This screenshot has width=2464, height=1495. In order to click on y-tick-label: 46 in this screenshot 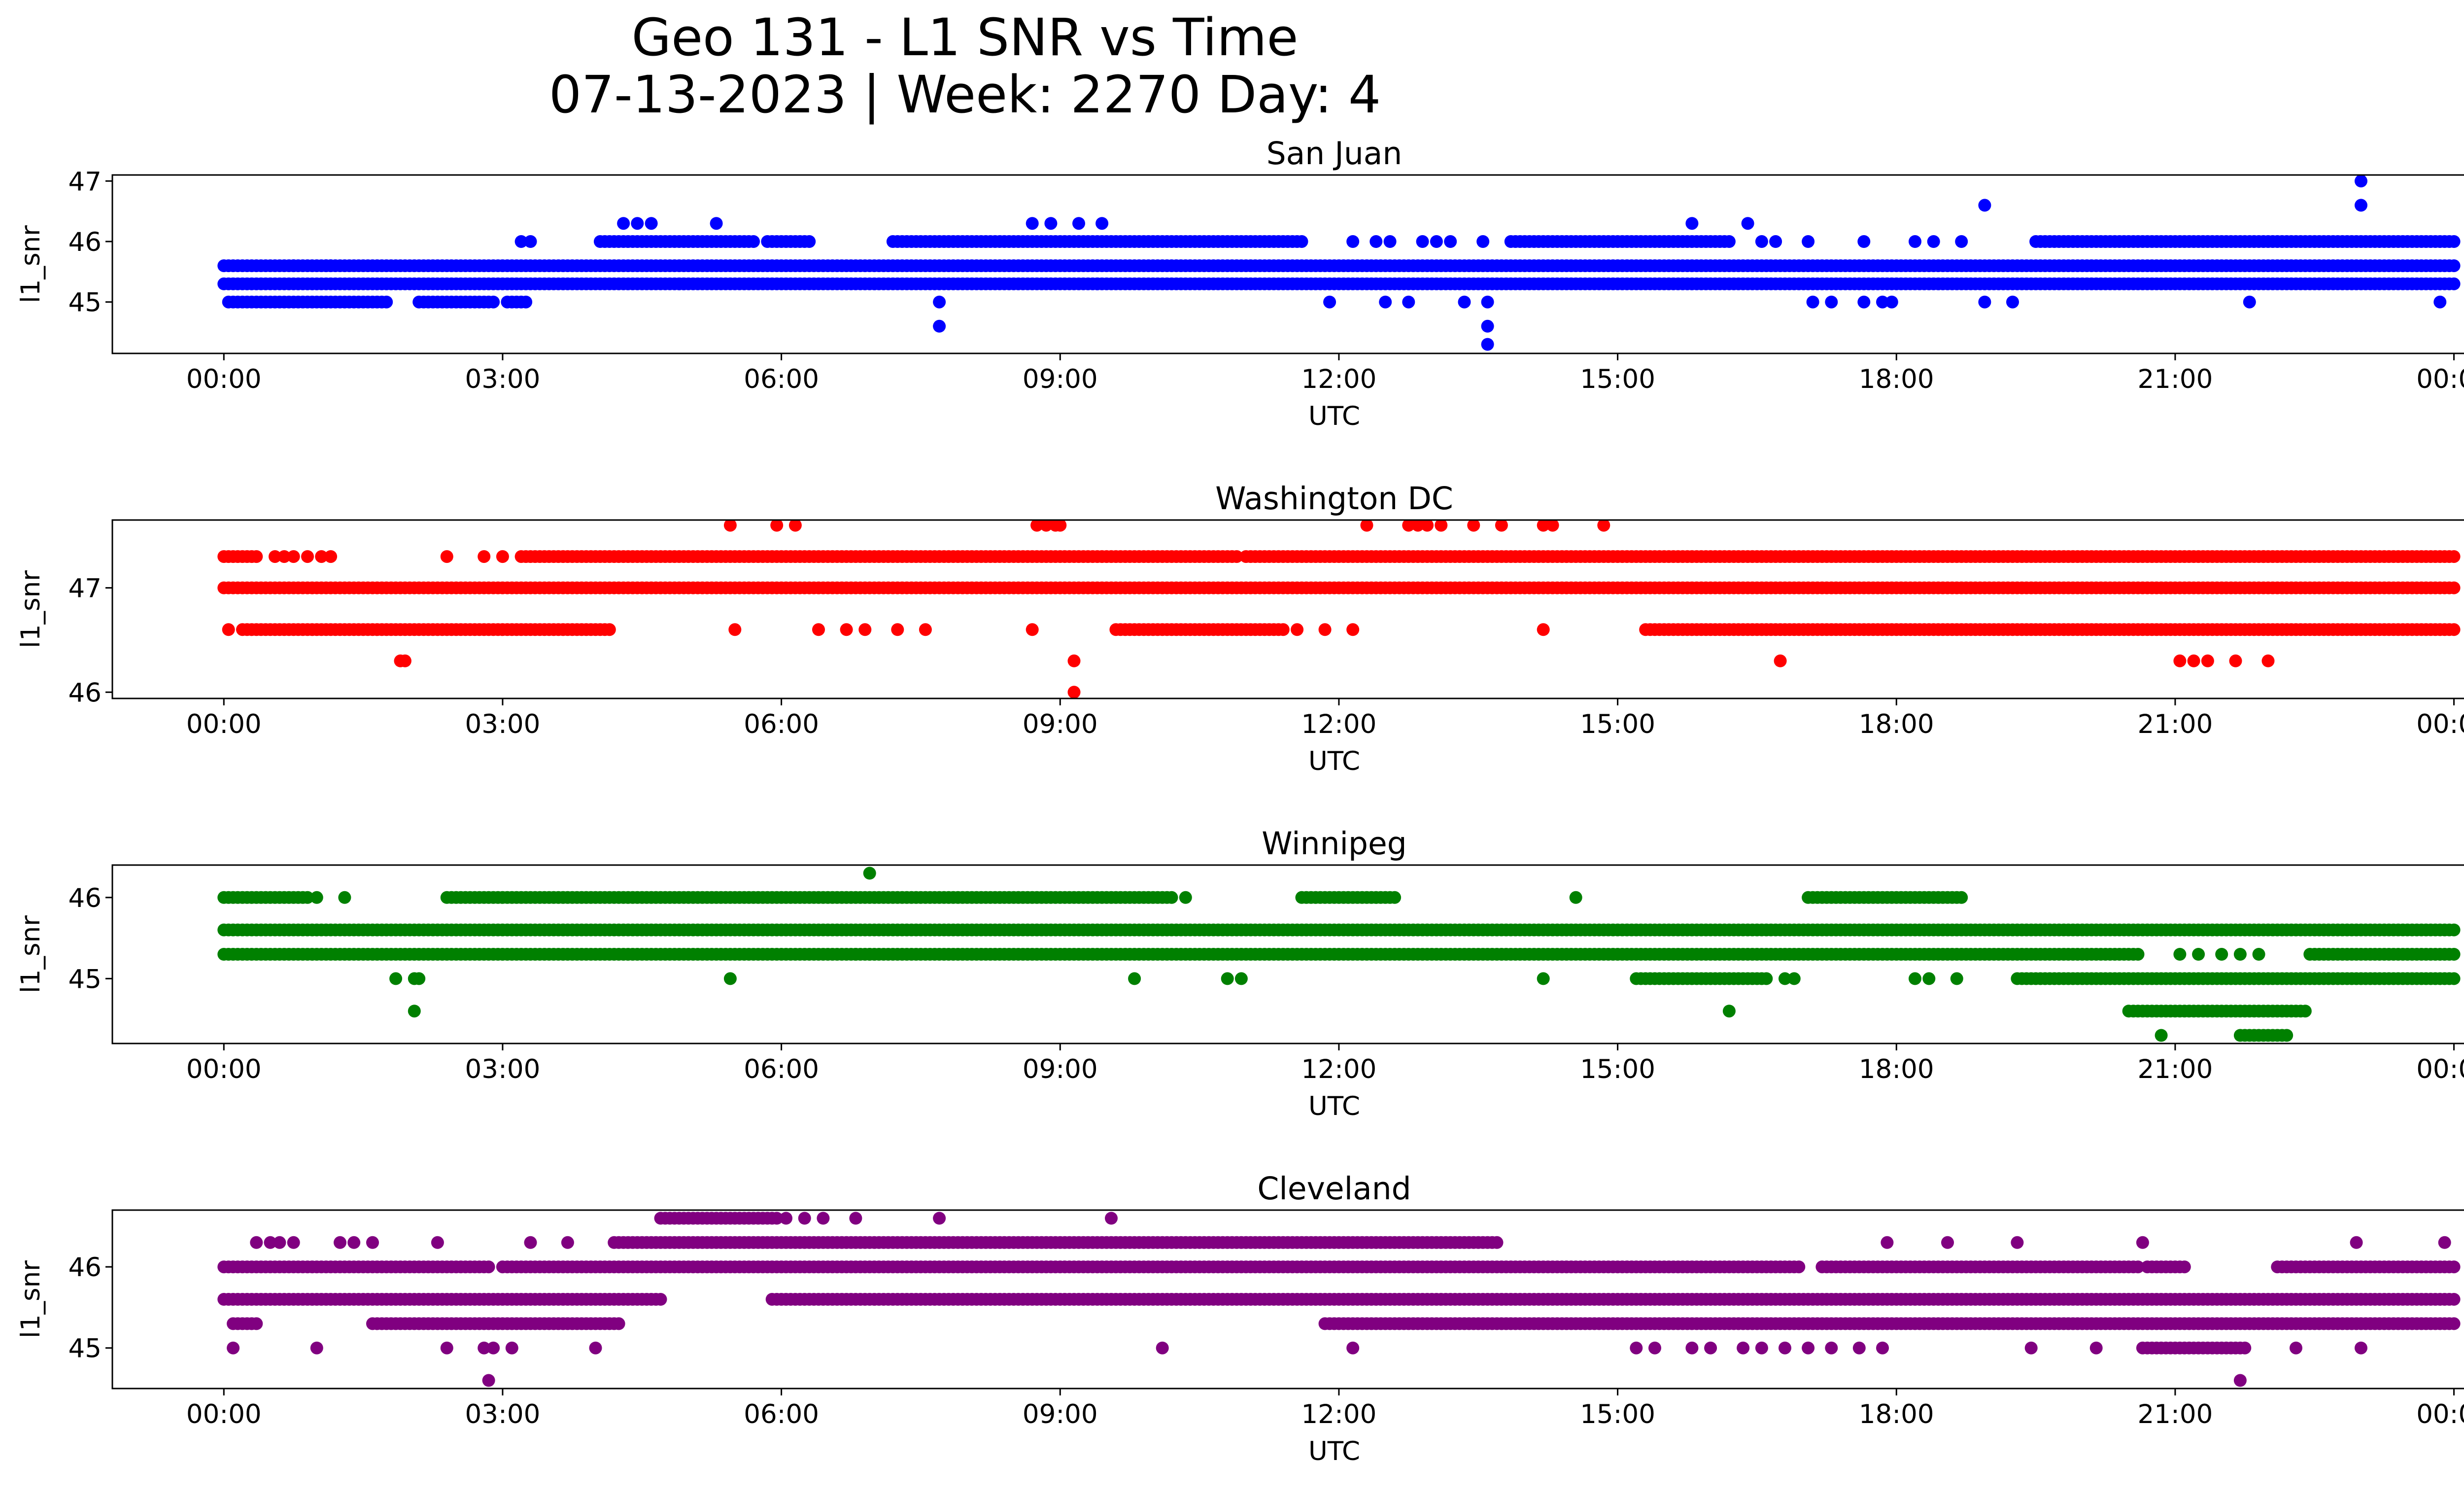, I will do `click(85, 242)`.